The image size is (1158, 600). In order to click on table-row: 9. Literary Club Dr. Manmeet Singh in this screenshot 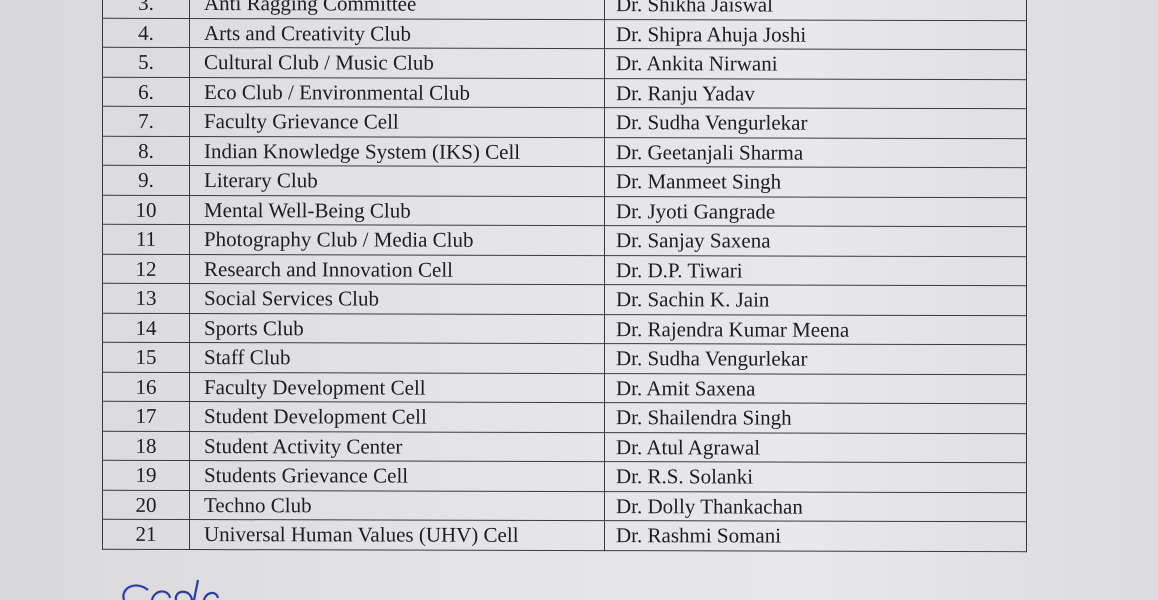, I will do `click(564, 181)`.